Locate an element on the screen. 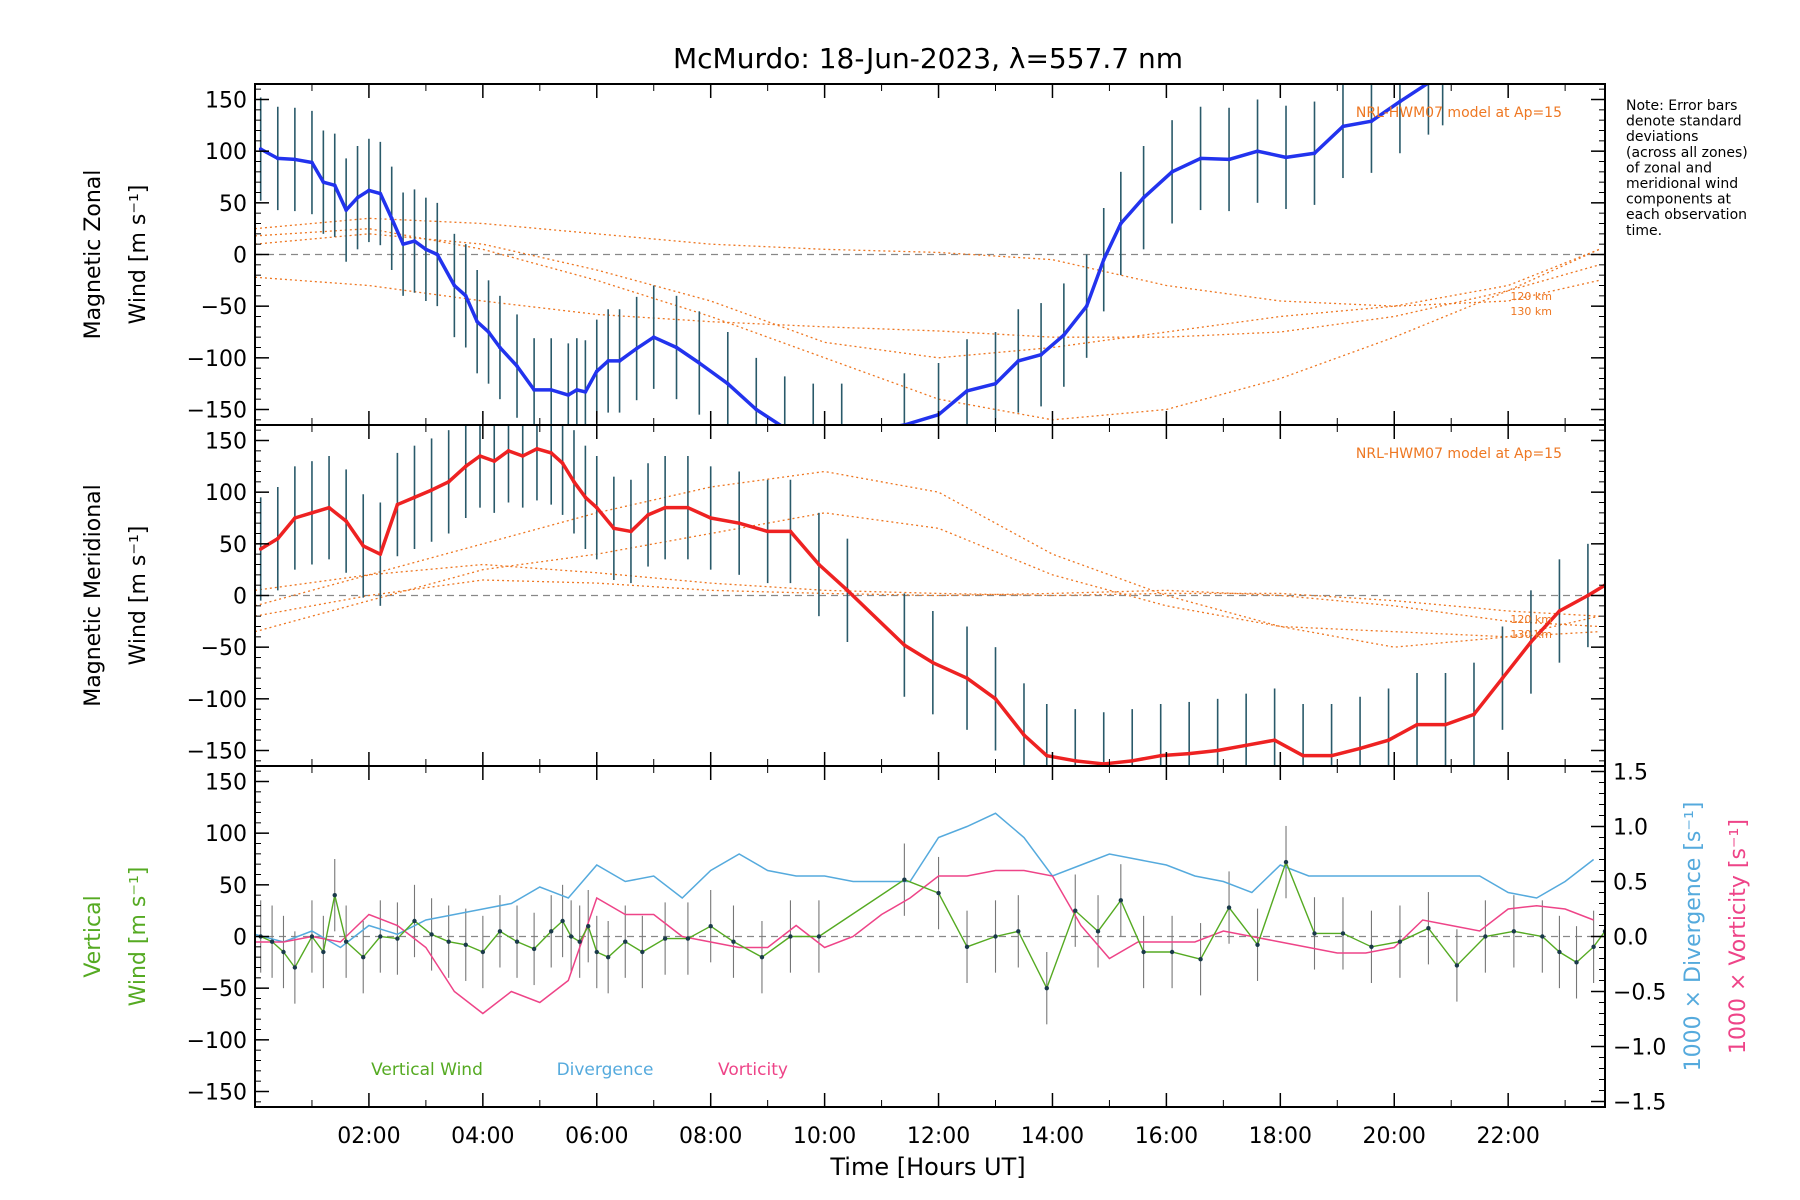  x-tick-label: 18:00 is located at coordinates (1280, 1136).